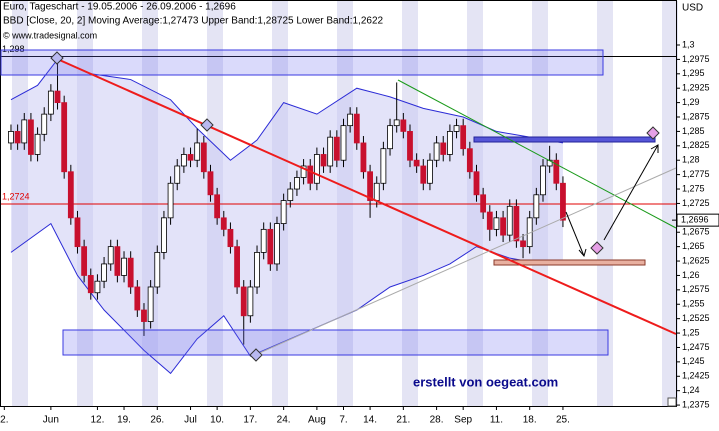 Image resolution: width=719 pixels, height=431 pixels. I want to click on y-tick-label: 1,25, so click(691, 332).